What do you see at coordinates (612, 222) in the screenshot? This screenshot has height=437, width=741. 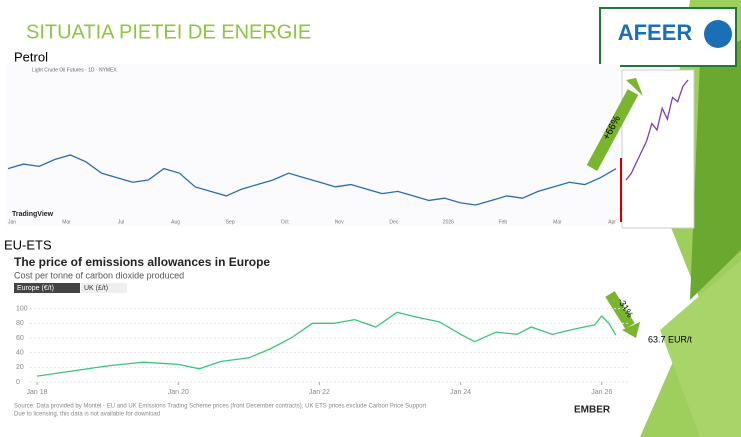 I see `x-tick-label: Apr` at bounding box center [612, 222].